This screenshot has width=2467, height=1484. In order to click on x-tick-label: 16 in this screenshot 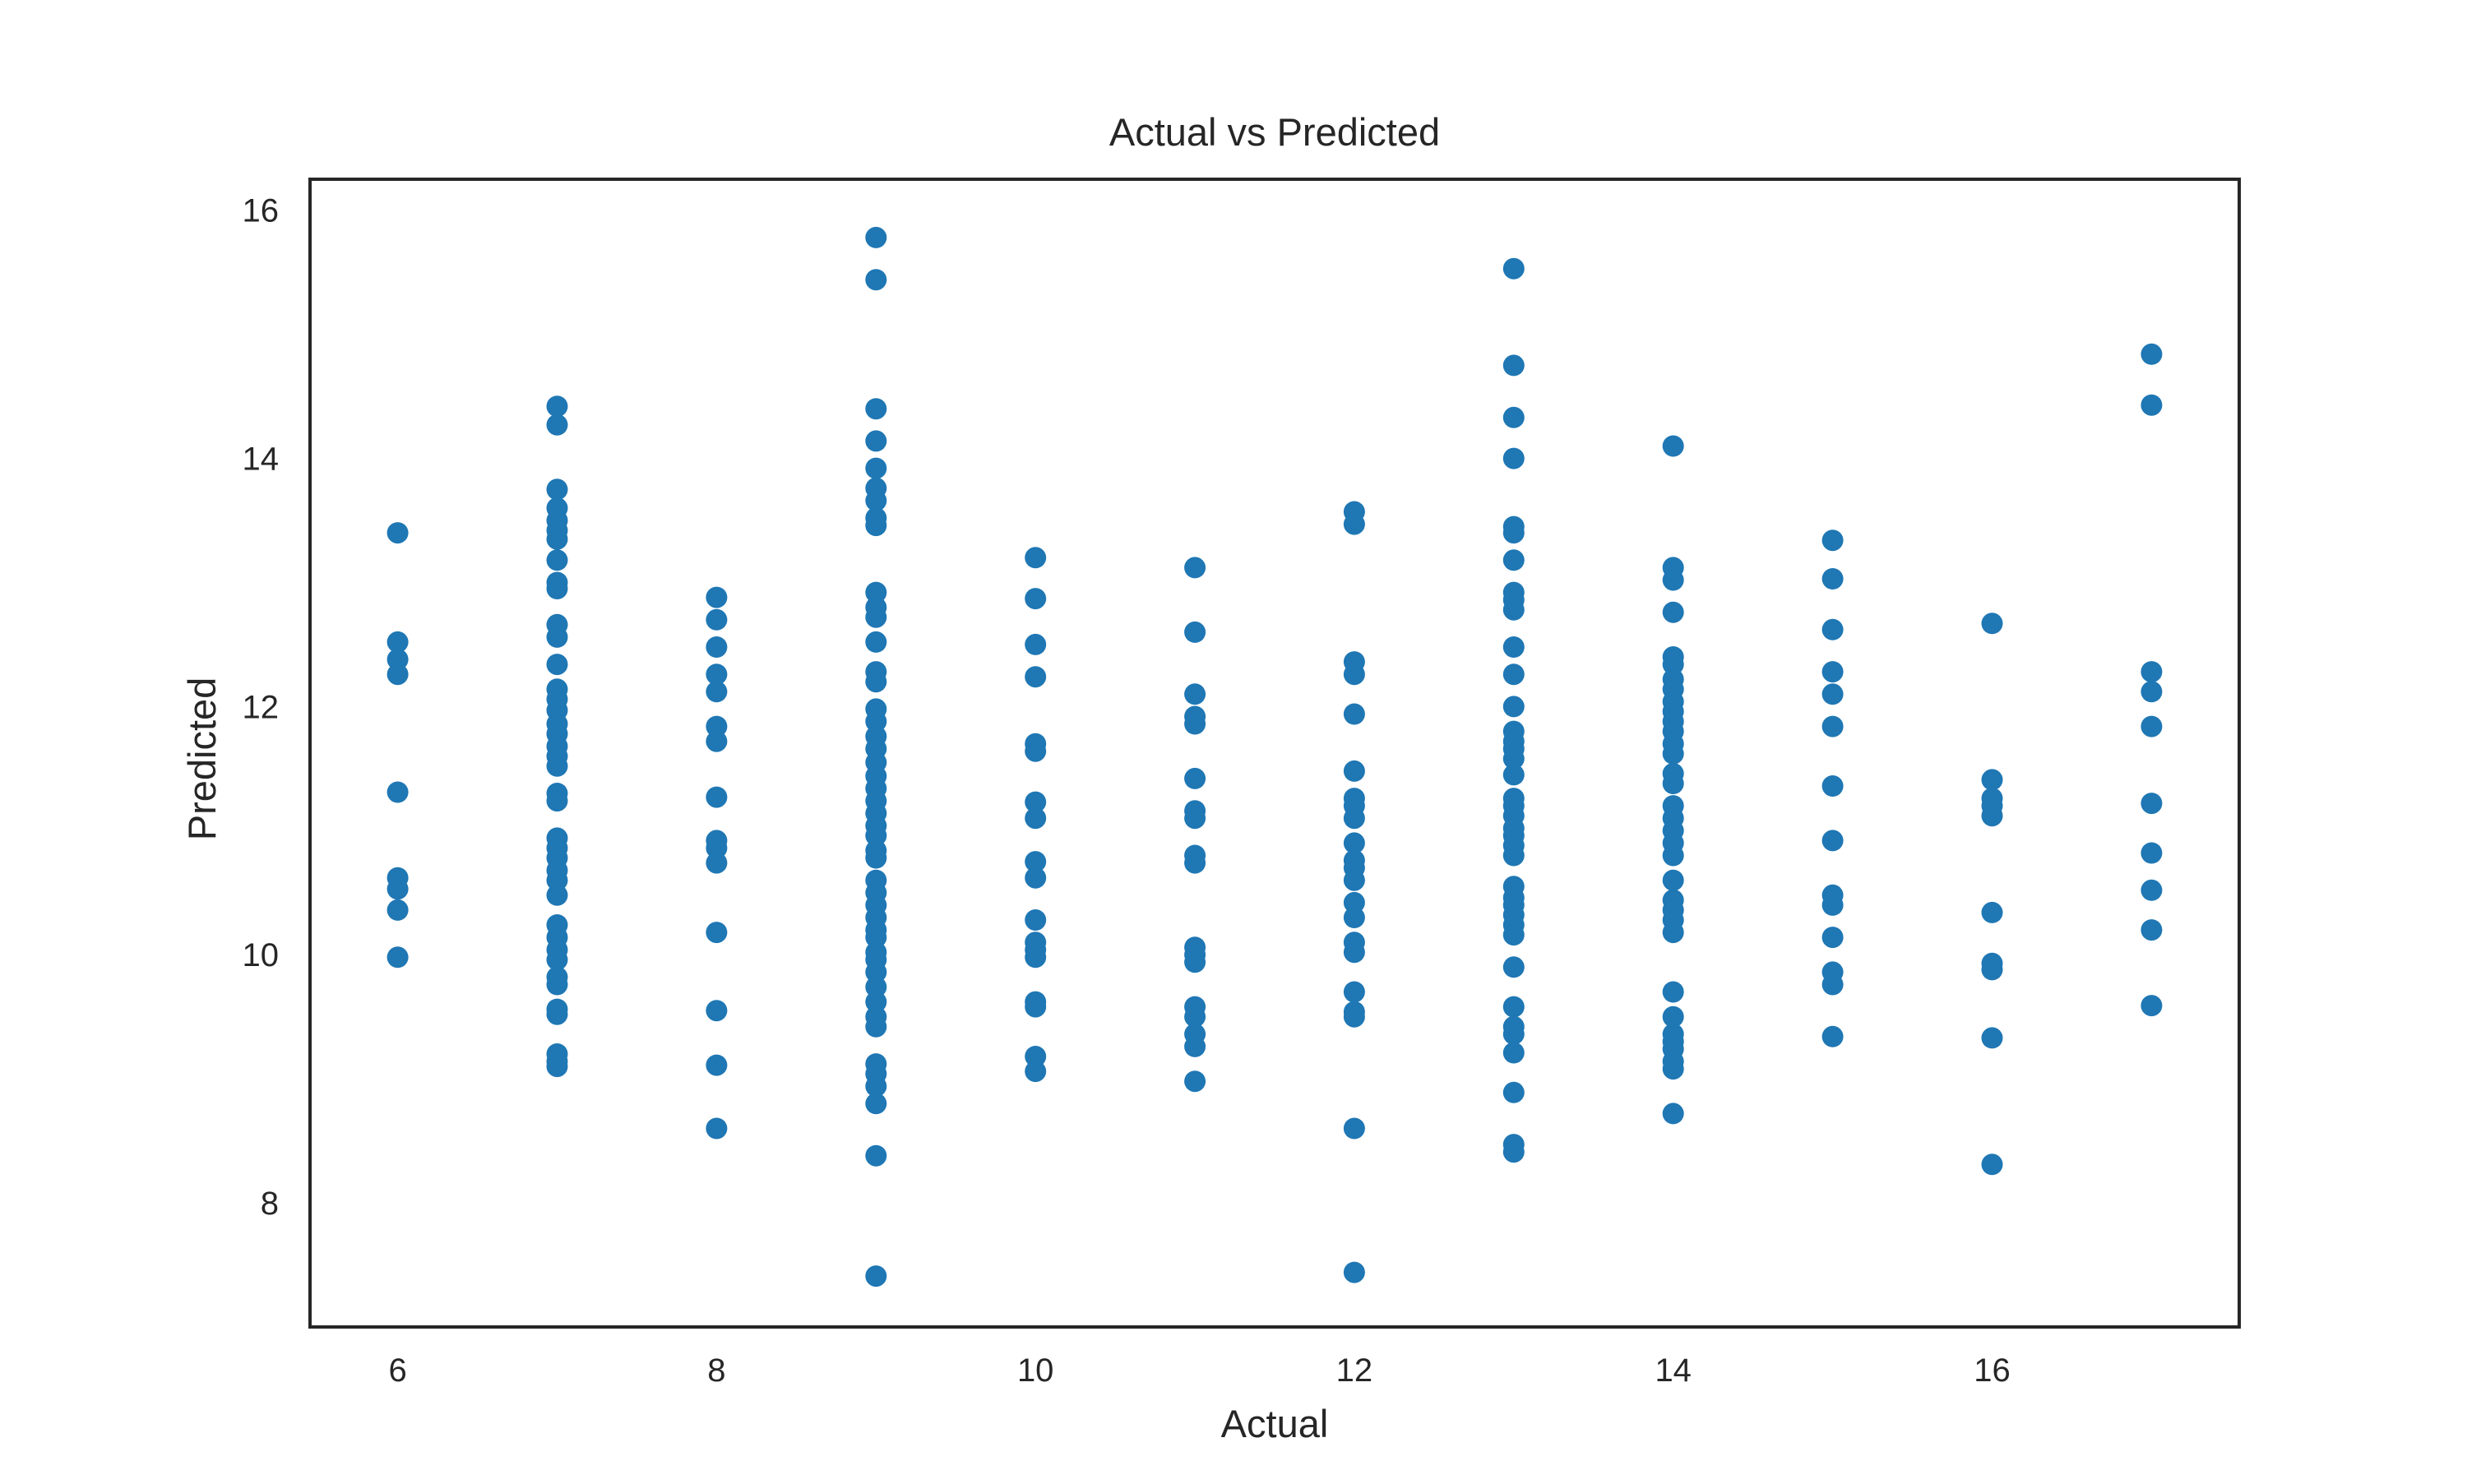, I will do `click(1992, 1371)`.